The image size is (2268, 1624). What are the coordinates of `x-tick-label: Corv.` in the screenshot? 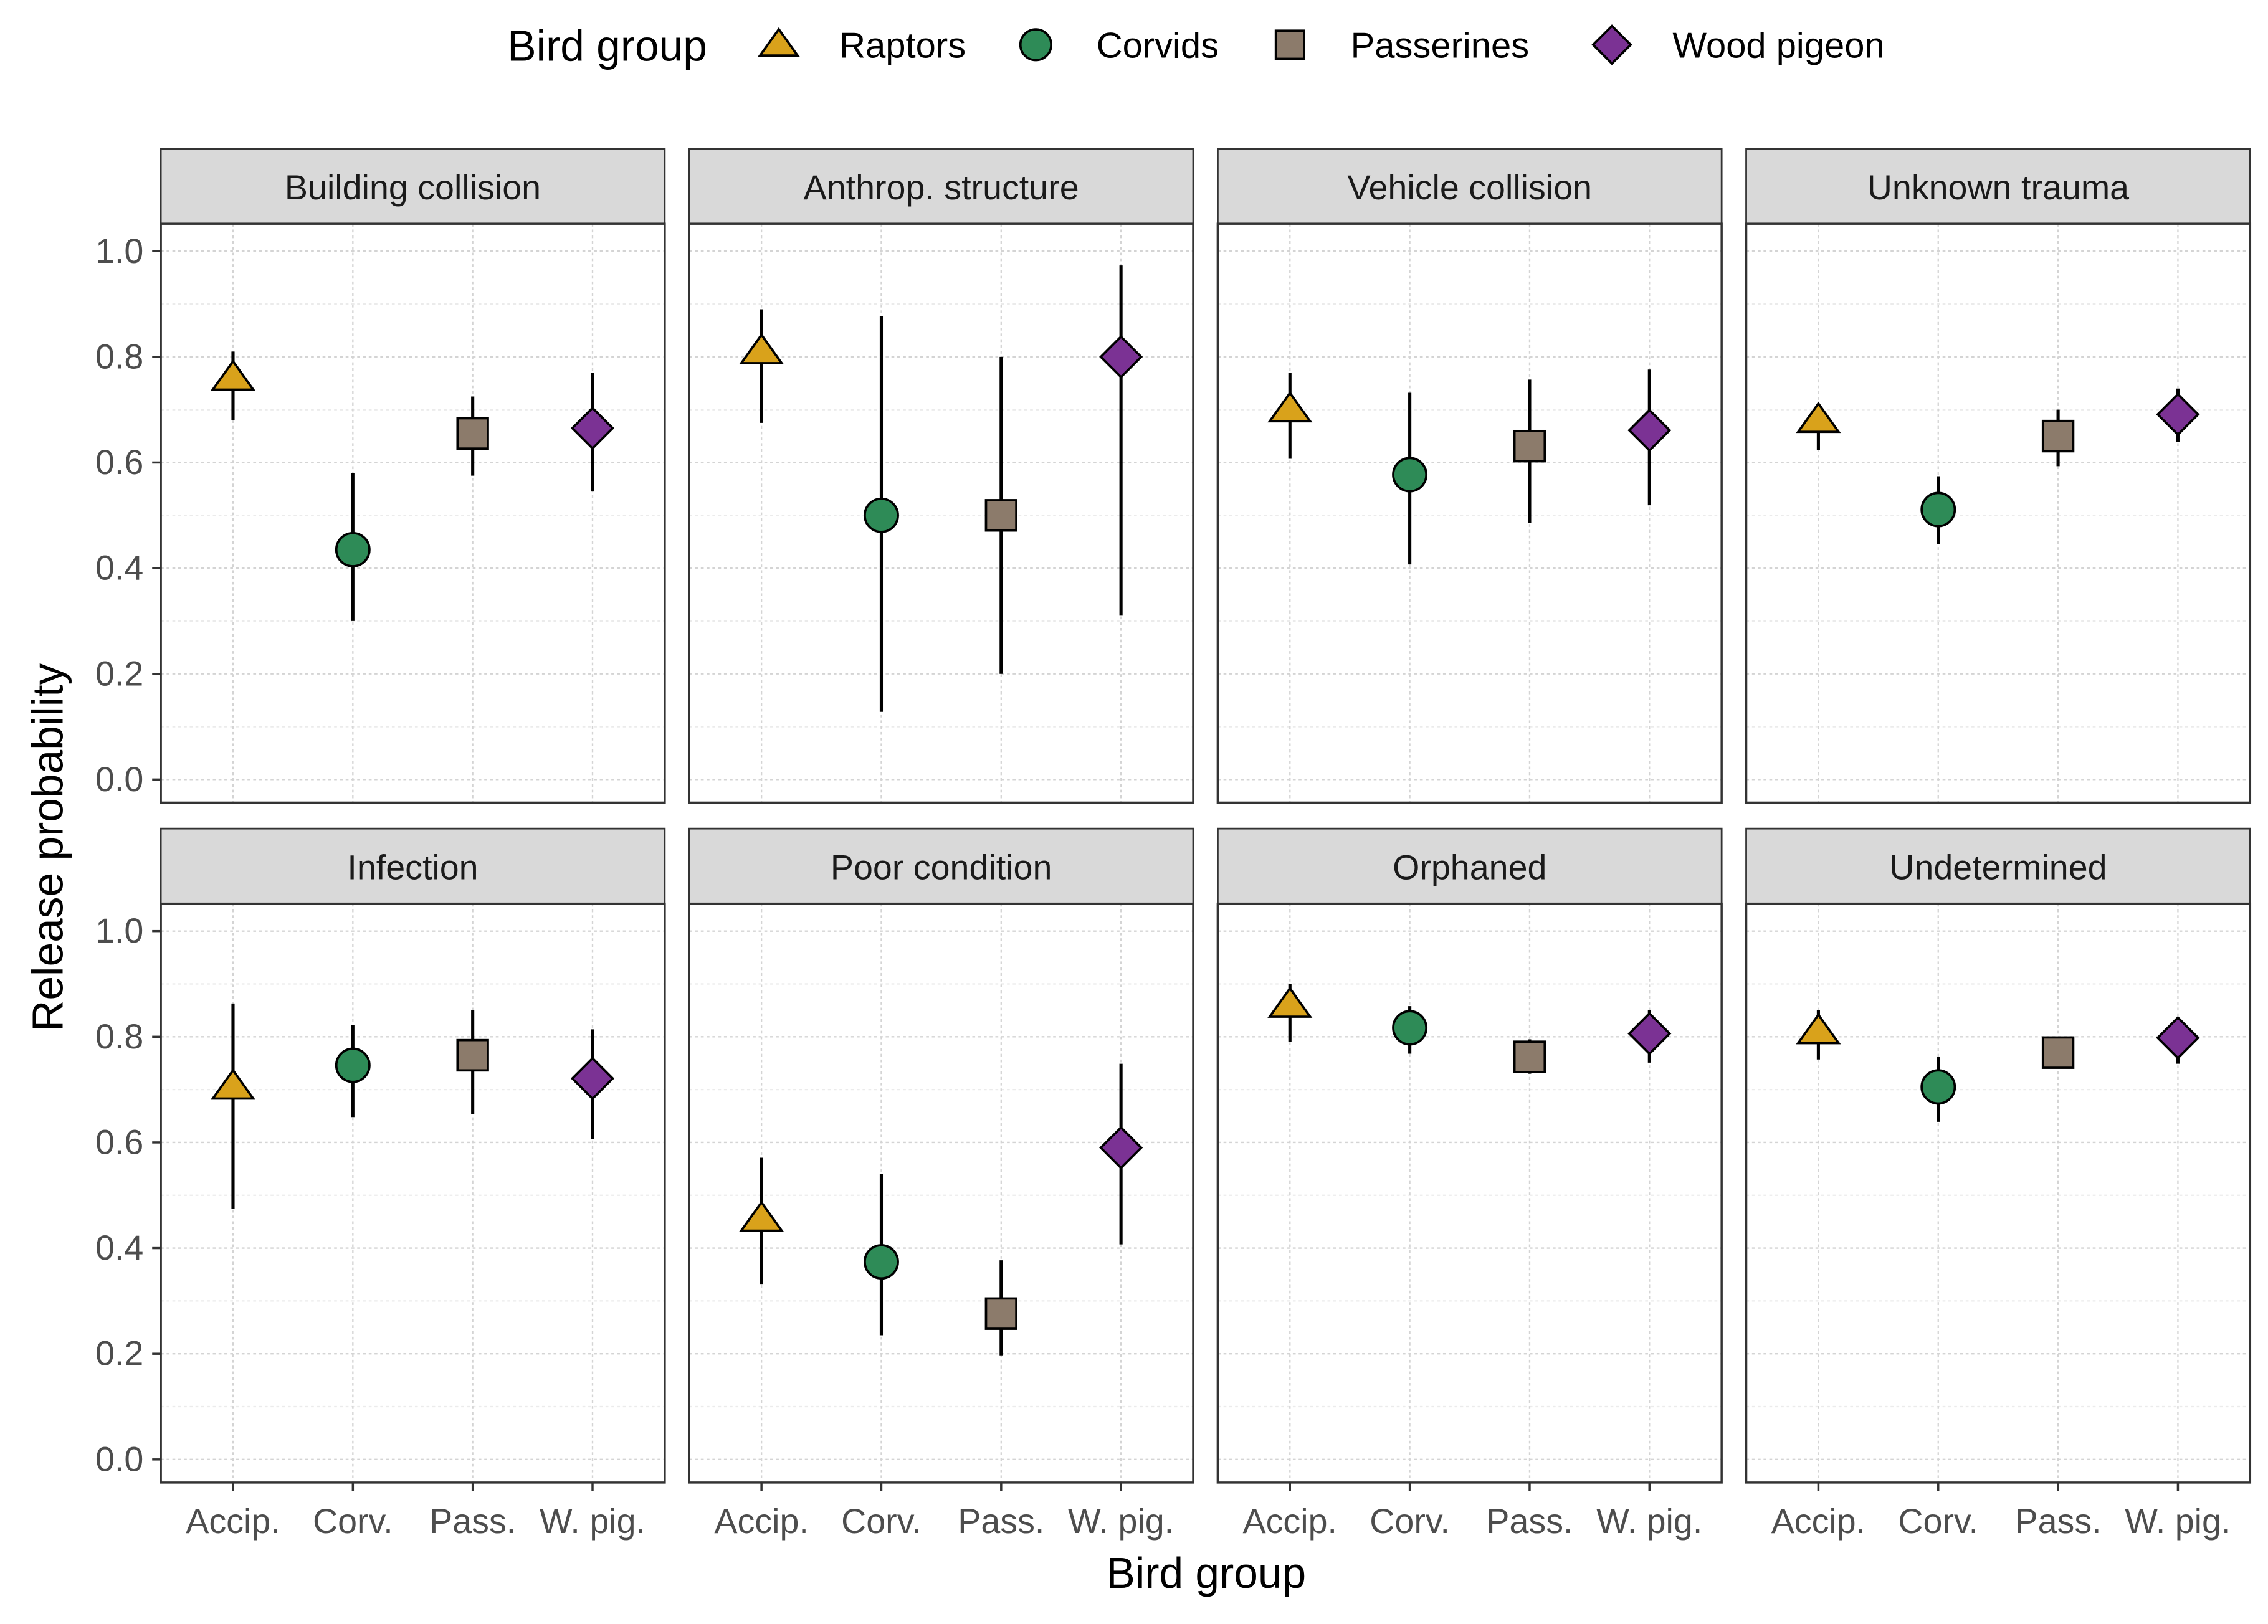 It's located at (353, 1522).